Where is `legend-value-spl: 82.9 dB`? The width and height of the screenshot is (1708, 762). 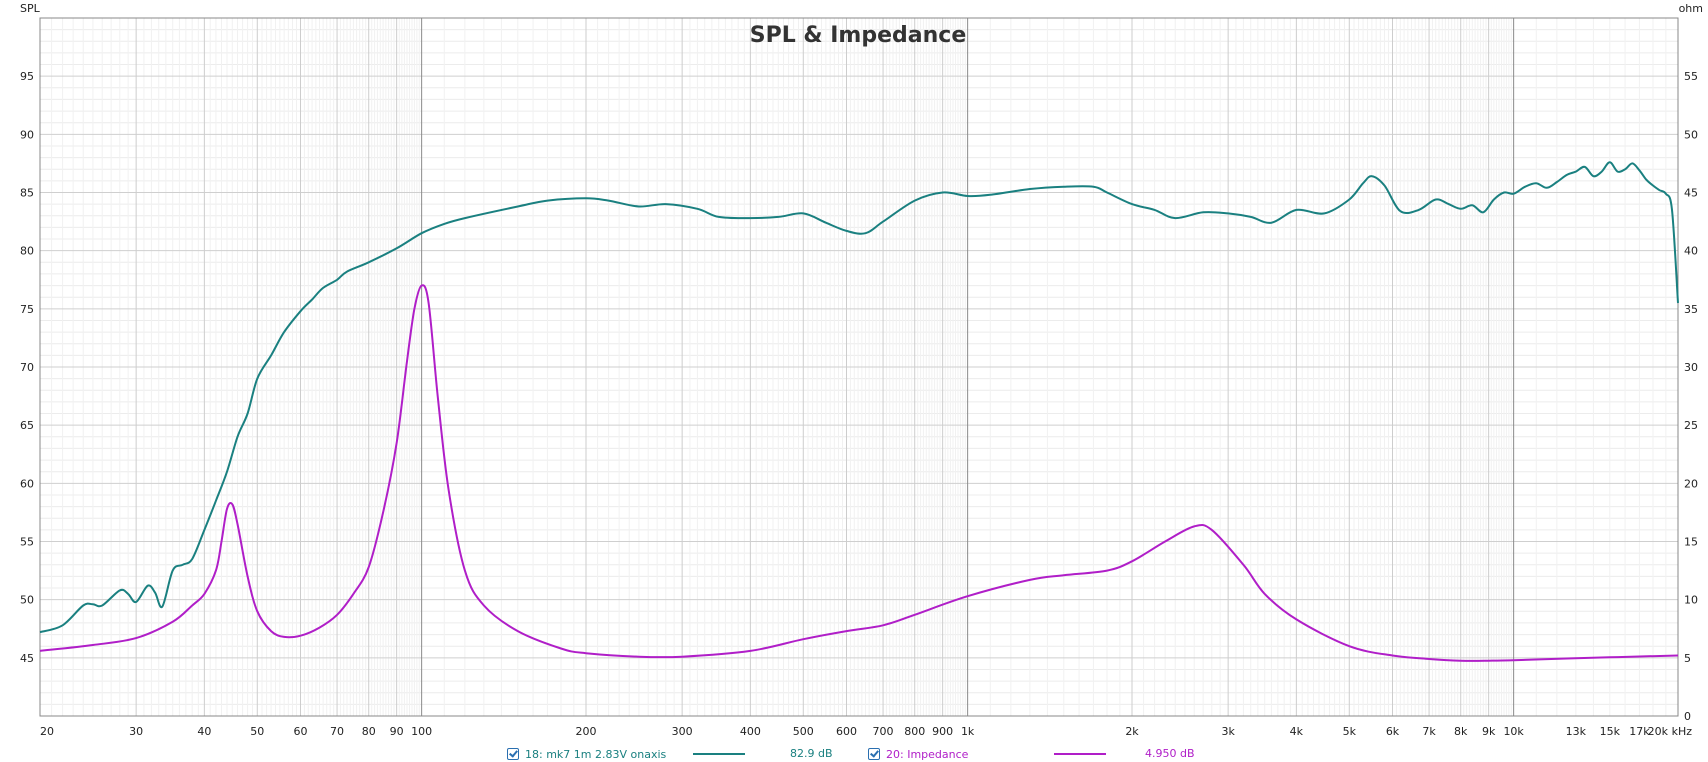 legend-value-spl: 82.9 dB is located at coordinates (811, 753).